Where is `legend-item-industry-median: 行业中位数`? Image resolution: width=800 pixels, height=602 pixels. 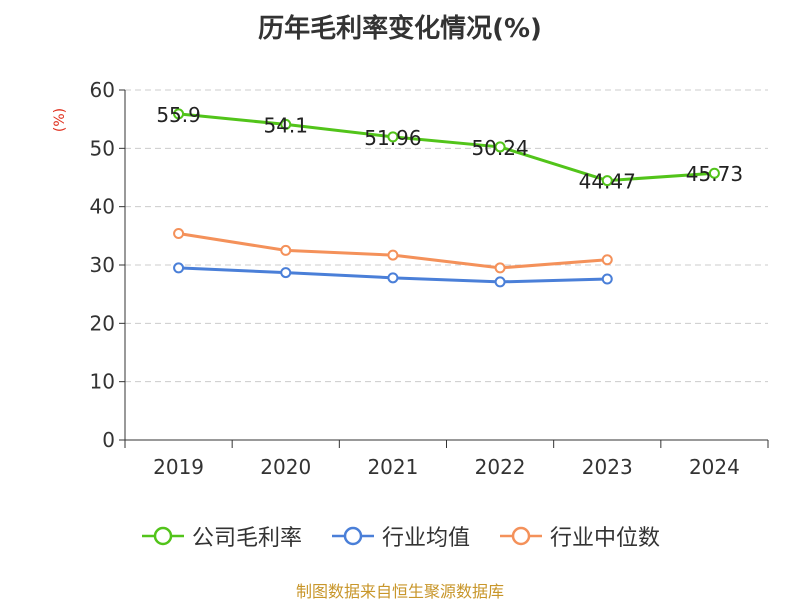 legend-item-industry-median: 行业中位数 is located at coordinates (579, 536).